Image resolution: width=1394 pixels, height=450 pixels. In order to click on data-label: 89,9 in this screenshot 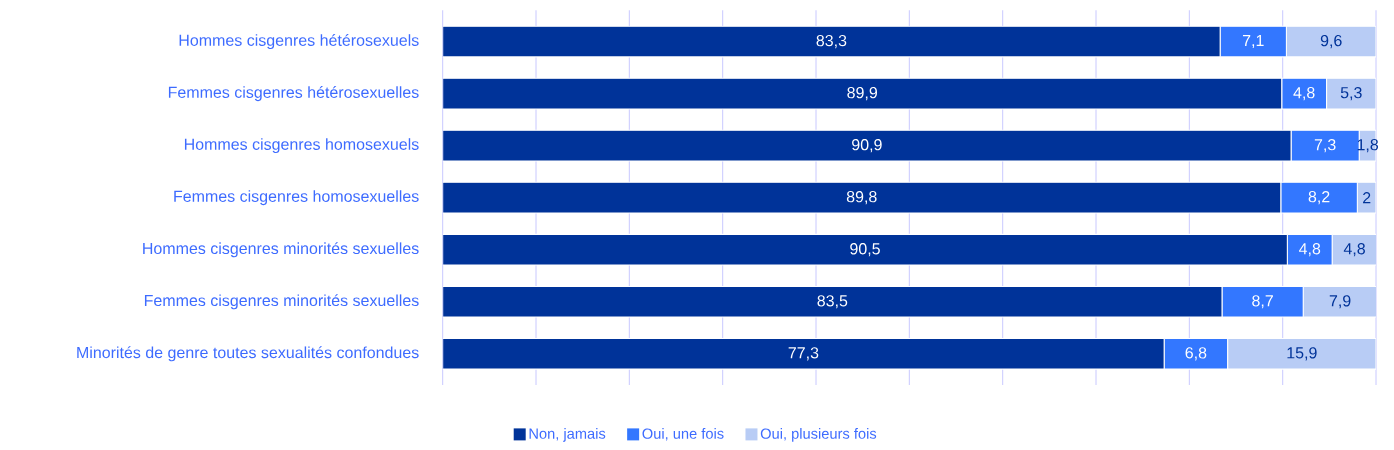, I will do `click(862, 93)`.